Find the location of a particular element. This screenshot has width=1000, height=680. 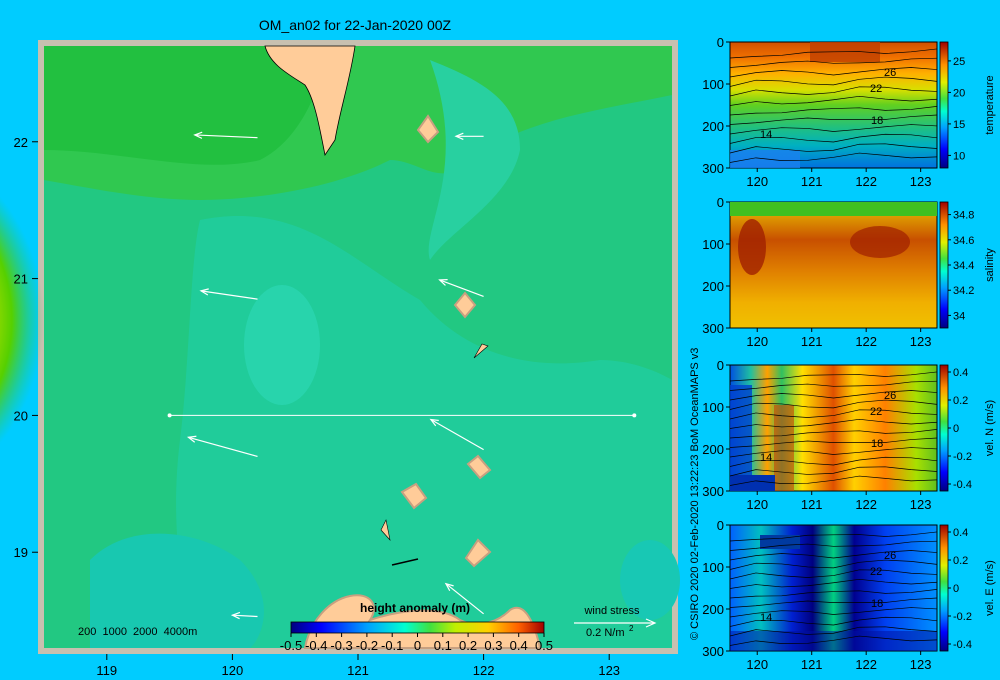

section-x-tick-label: 122 is located at coordinates (866, 664).